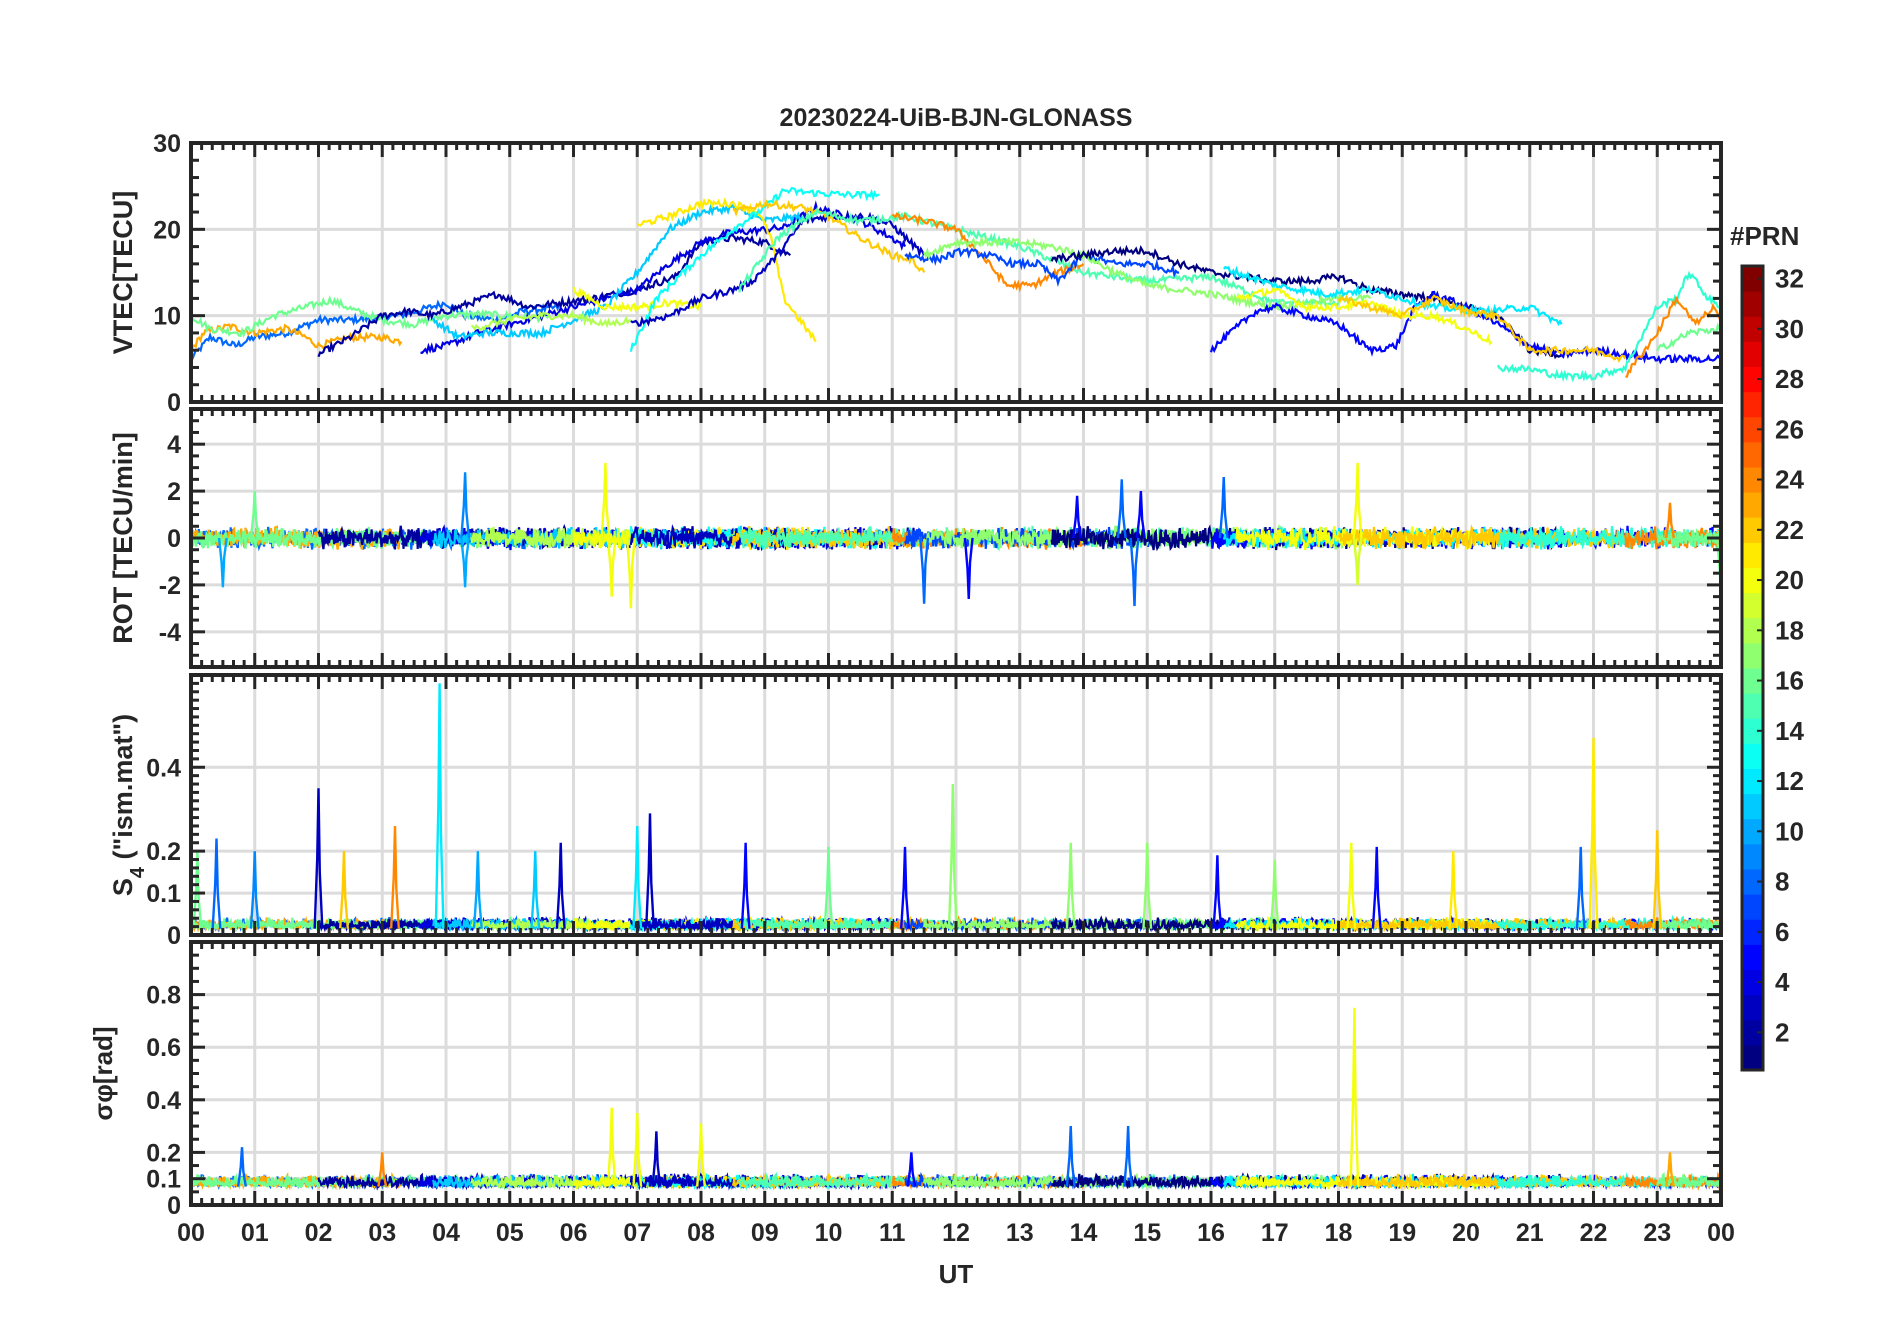 This screenshot has width=1902, height=1330. What do you see at coordinates (701, 1233) in the screenshot?
I see `x-tick-label: 08` at bounding box center [701, 1233].